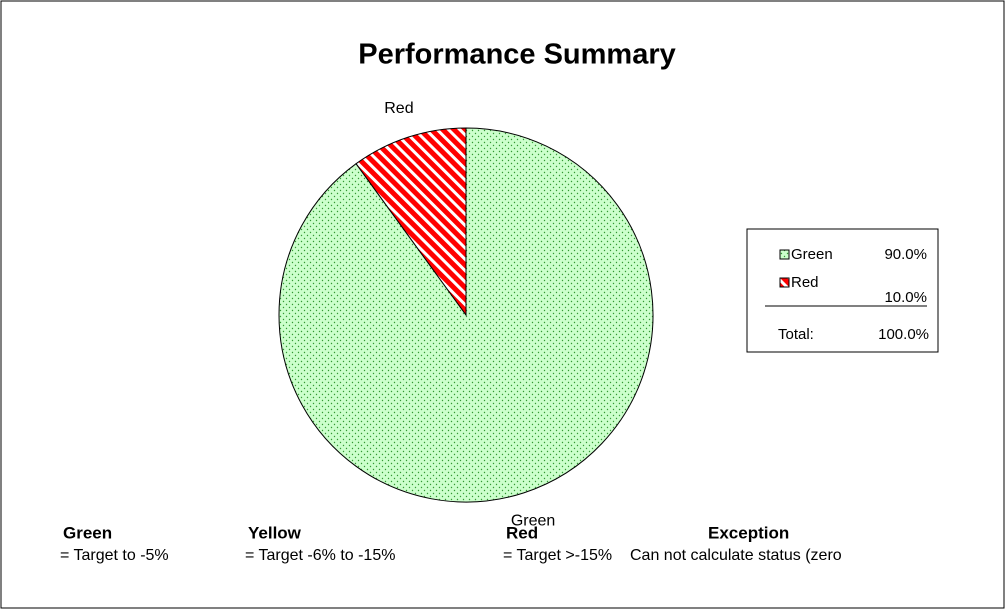 This screenshot has height=610, width=1006. What do you see at coordinates (796, 334) in the screenshot?
I see `total-label: Total:` at bounding box center [796, 334].